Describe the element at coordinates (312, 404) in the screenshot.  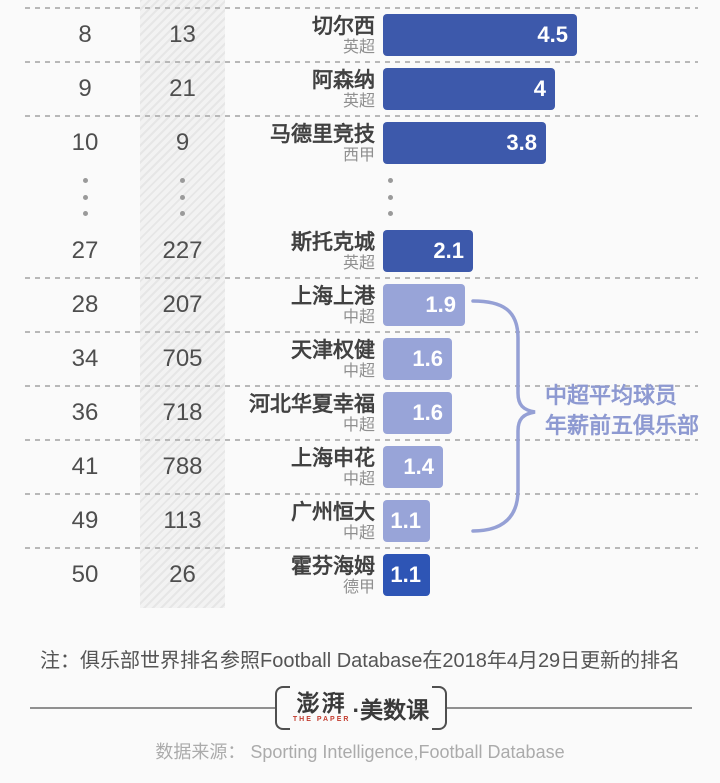
I see `club-name: 河北华夏幸福` at that location.